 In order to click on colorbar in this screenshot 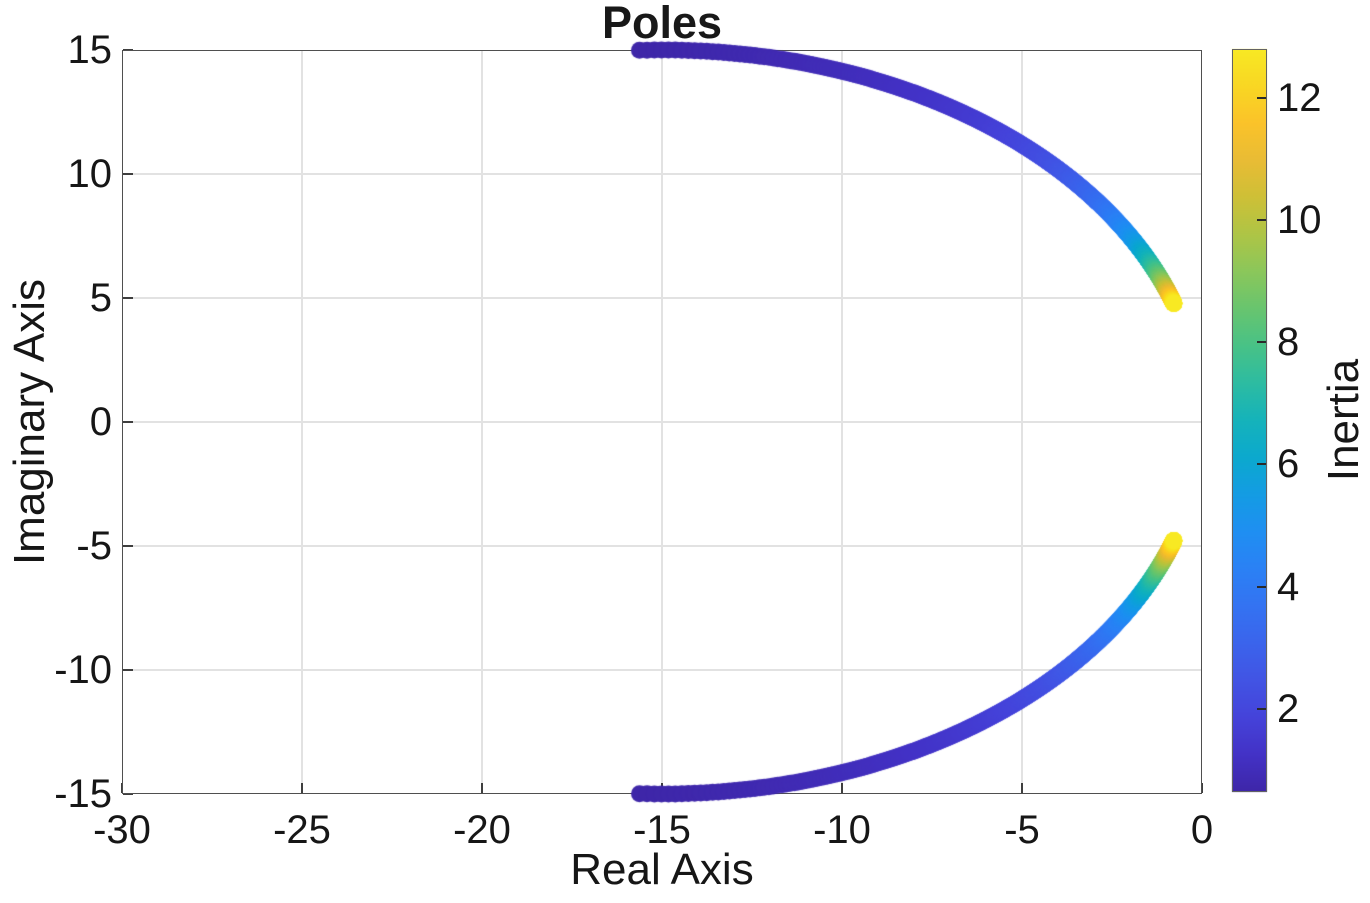, I will do `click(1249, 420)`.